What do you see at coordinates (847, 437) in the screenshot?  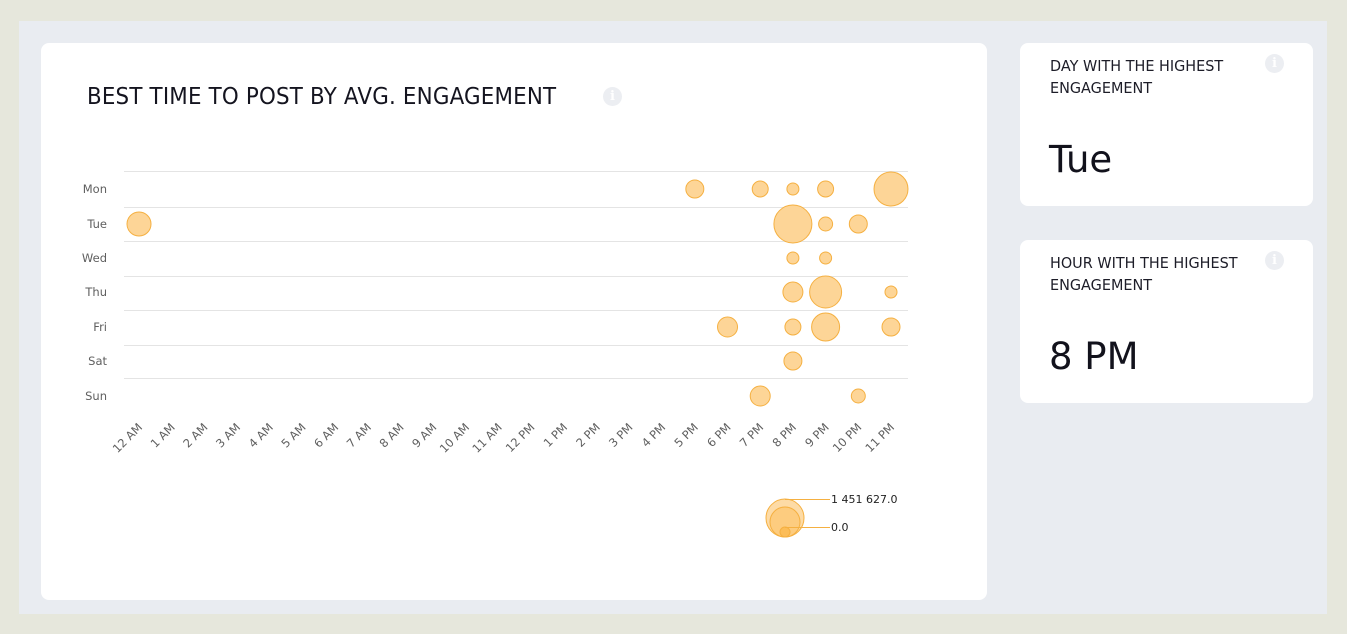 I see `x-tick-label: 10 PM` at bounding box center [847, 437].